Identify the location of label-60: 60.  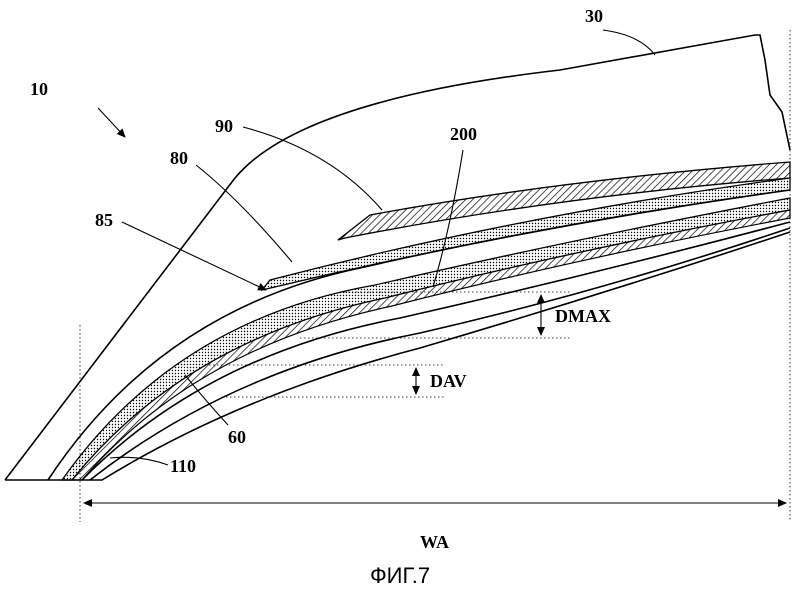
(237, 437).